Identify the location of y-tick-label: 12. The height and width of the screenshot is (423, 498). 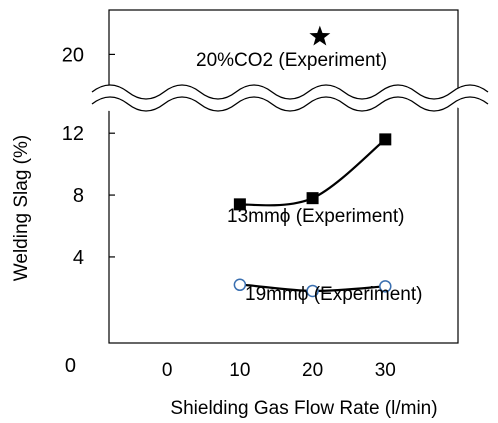
(73, 134).